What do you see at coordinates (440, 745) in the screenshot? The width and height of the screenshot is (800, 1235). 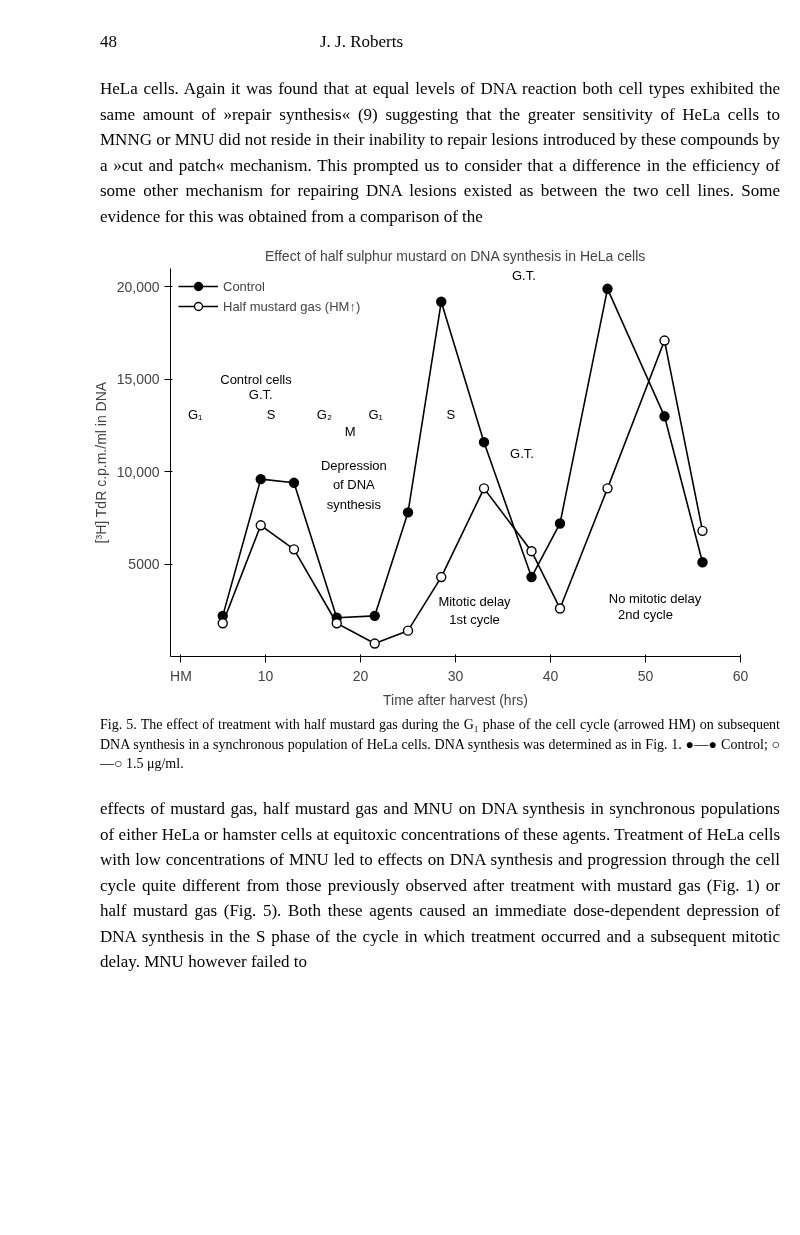 I see `caption: Fig. 5. The effect of treatment with half mustard gas during the G₁ phase of the cell cycle (arrowed HM) on subsequent DNA synthesis in a synchronous population of HeLa cells. DNA synthesis was determined as in Fig. 1. ●—● Control; ○—○ 1.5 μg/ml.` at bounding box center [440, 745].